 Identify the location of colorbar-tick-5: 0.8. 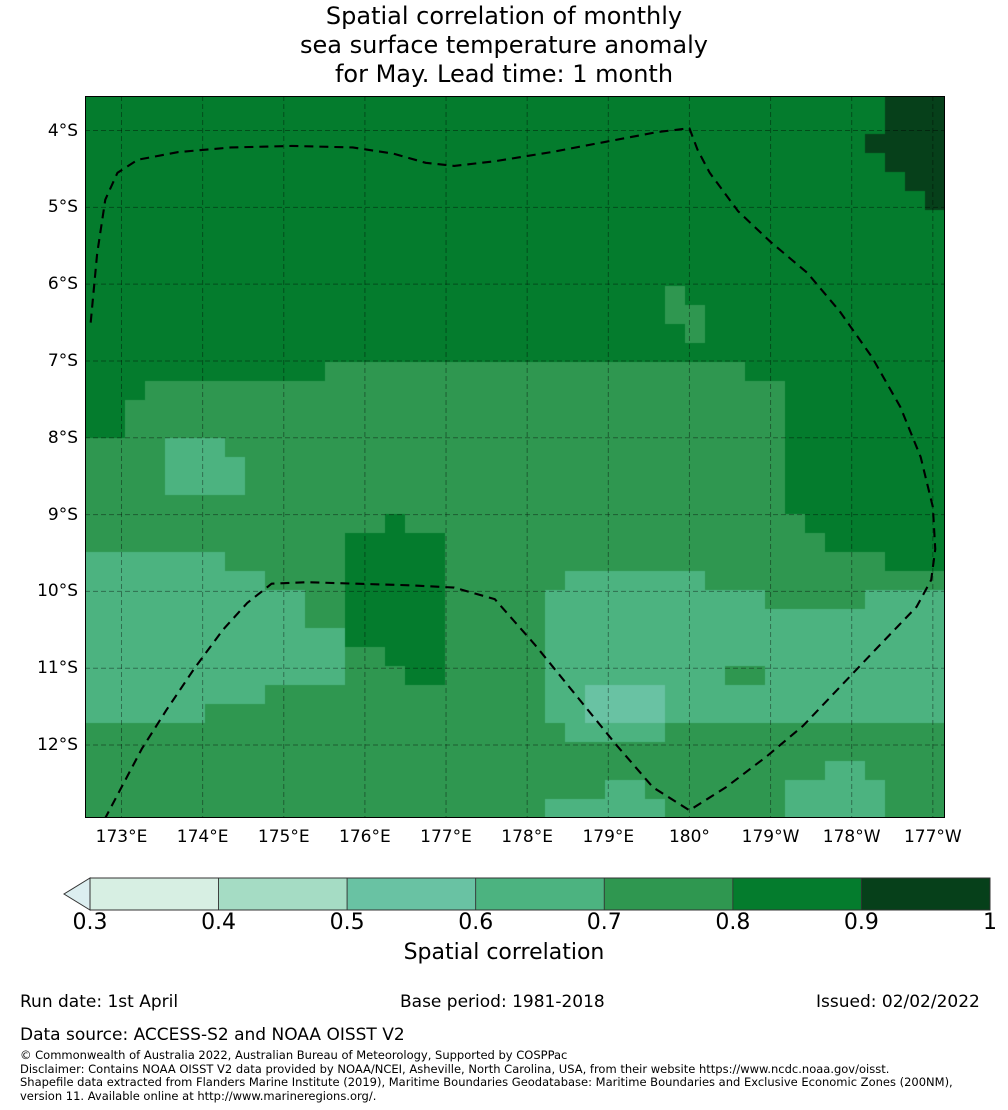
(733, 922).